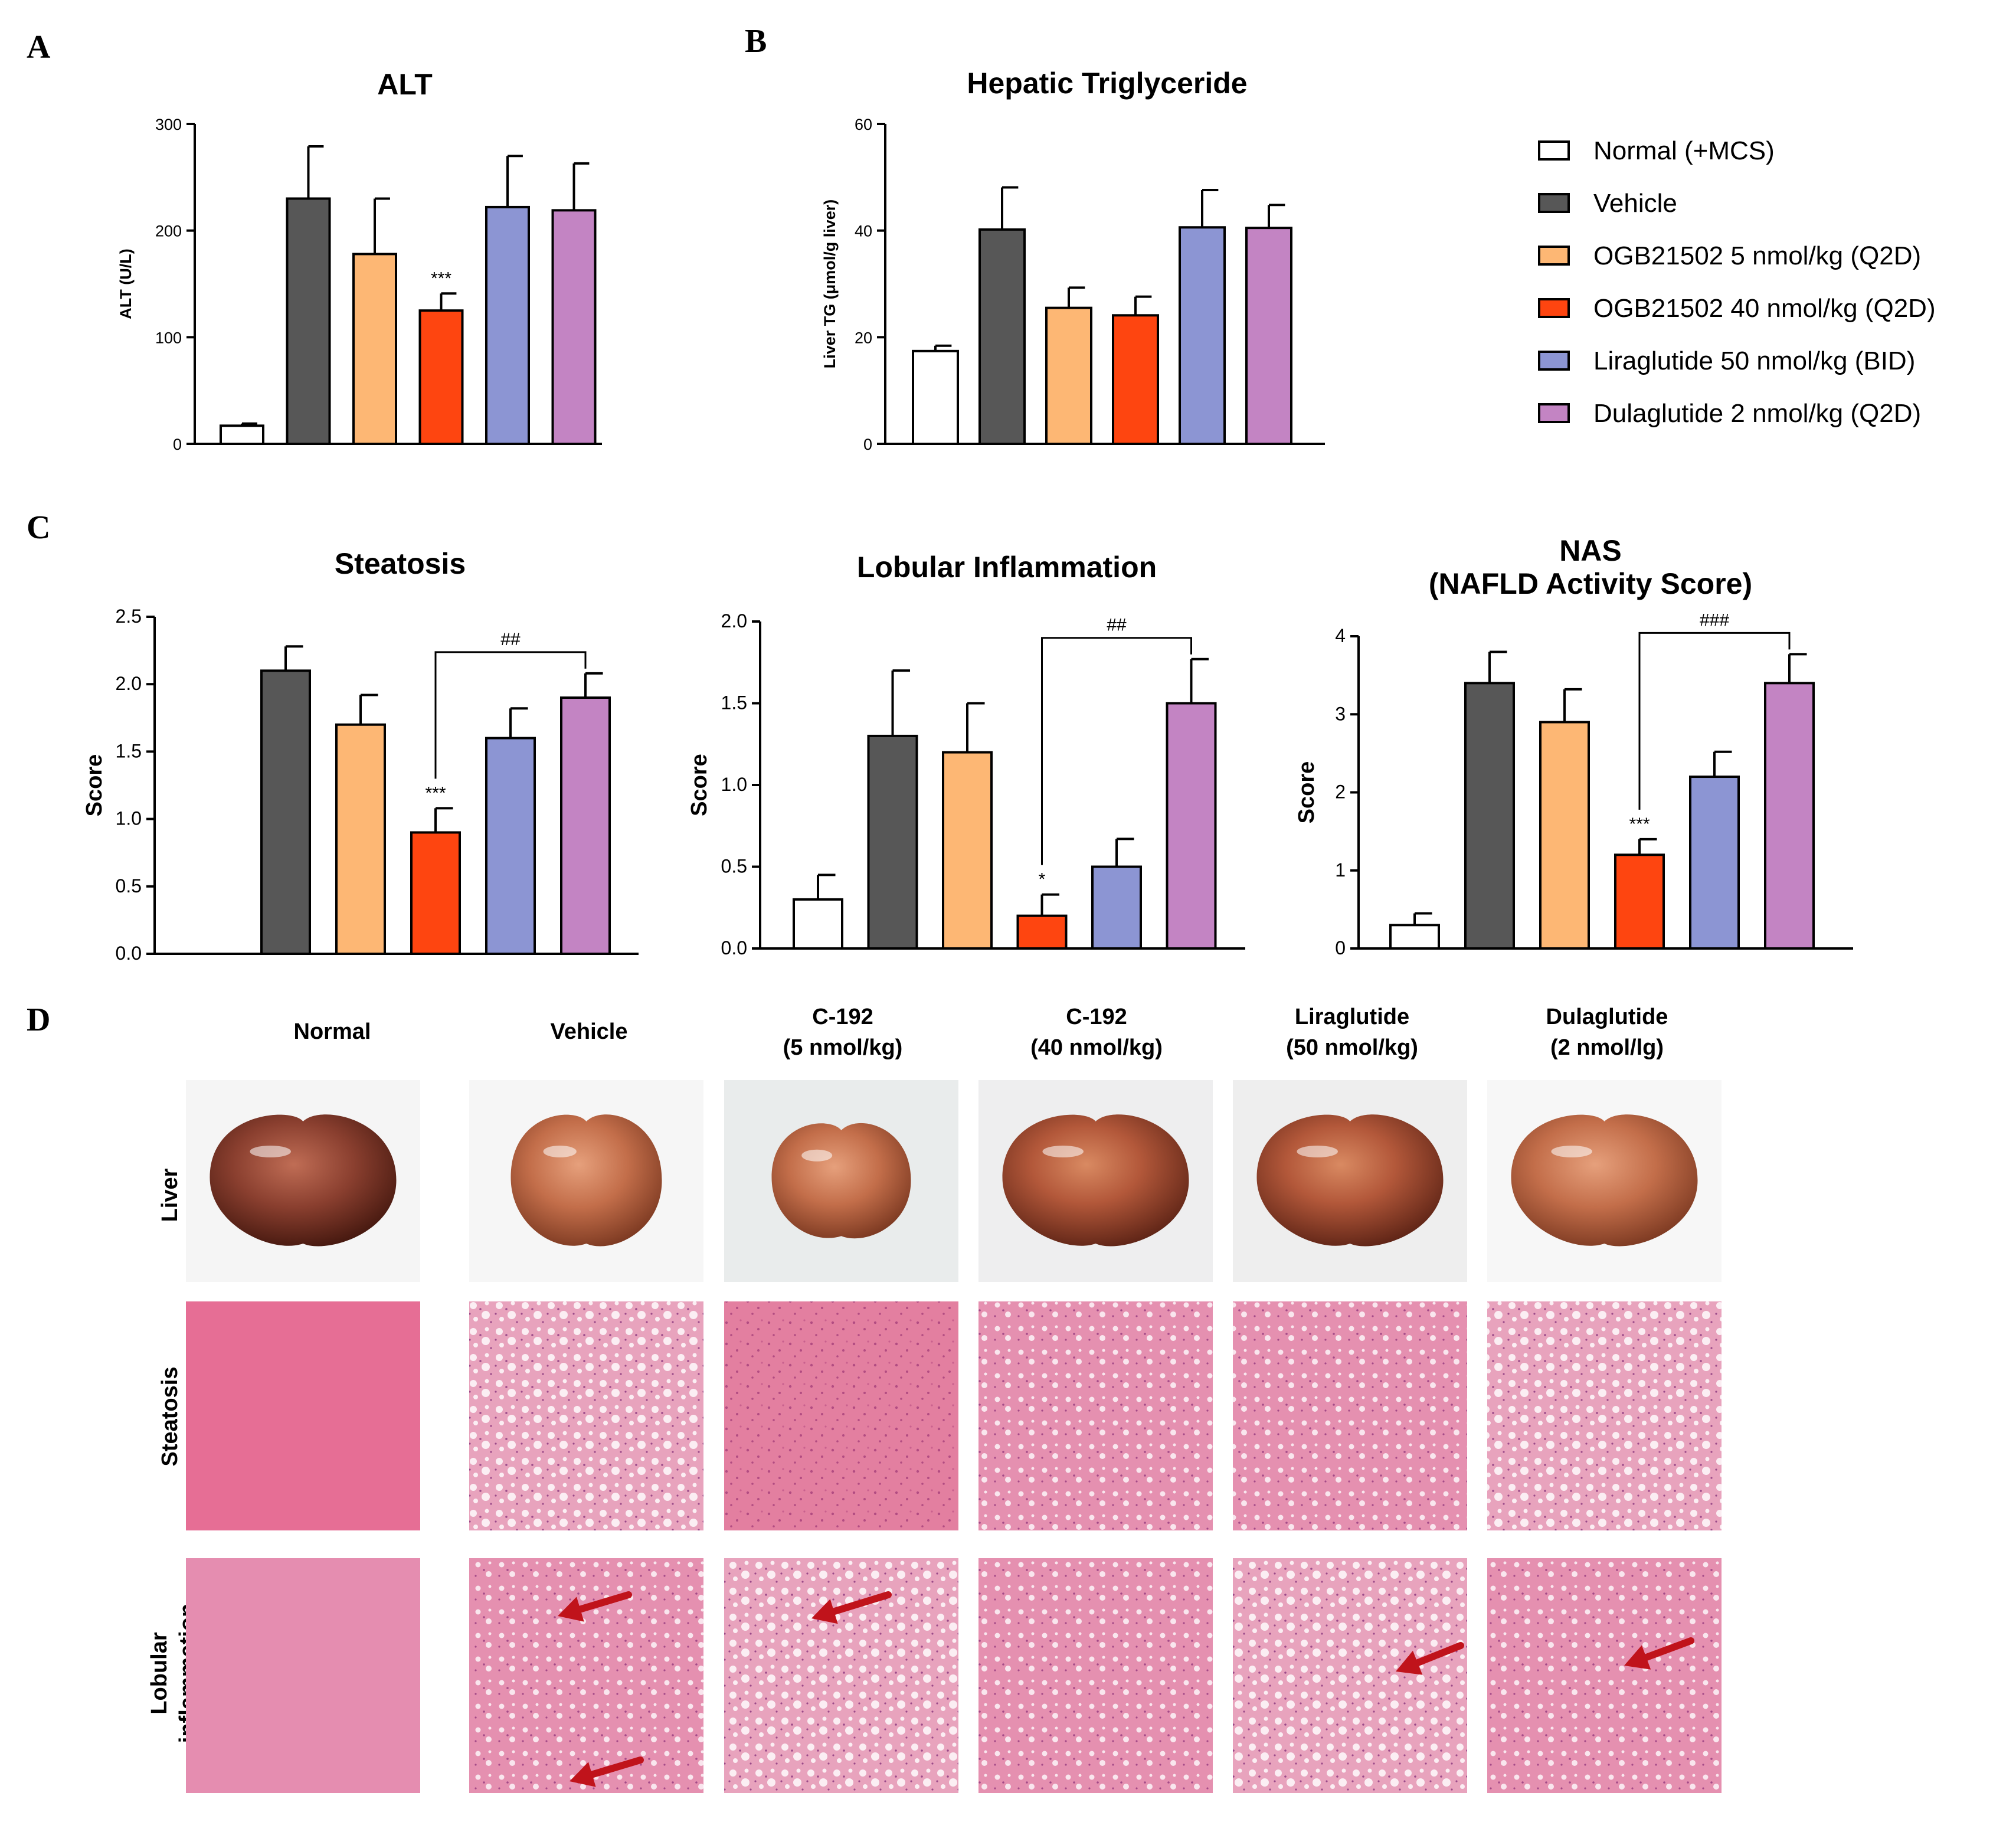 The width and height of the screenshot is (2016, 1822). I want to click on y-tick-label: 3, so click(1340, 713).